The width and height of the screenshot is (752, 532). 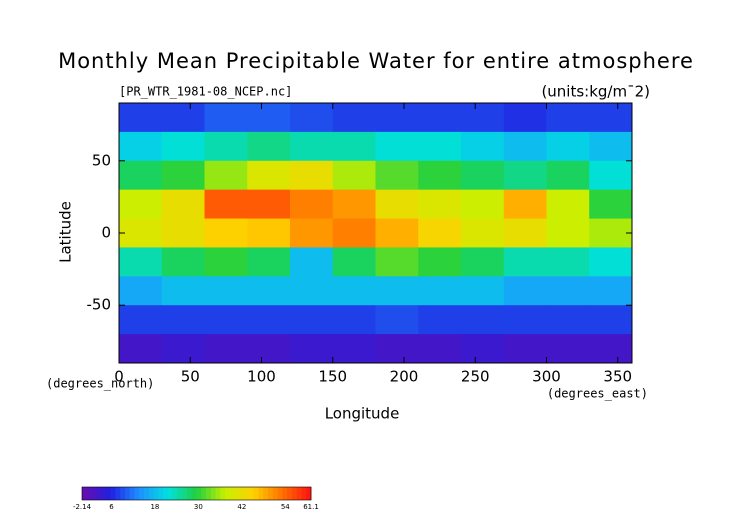 I want to click on x-axis-label: Longitude, so click(x=362, y=414).